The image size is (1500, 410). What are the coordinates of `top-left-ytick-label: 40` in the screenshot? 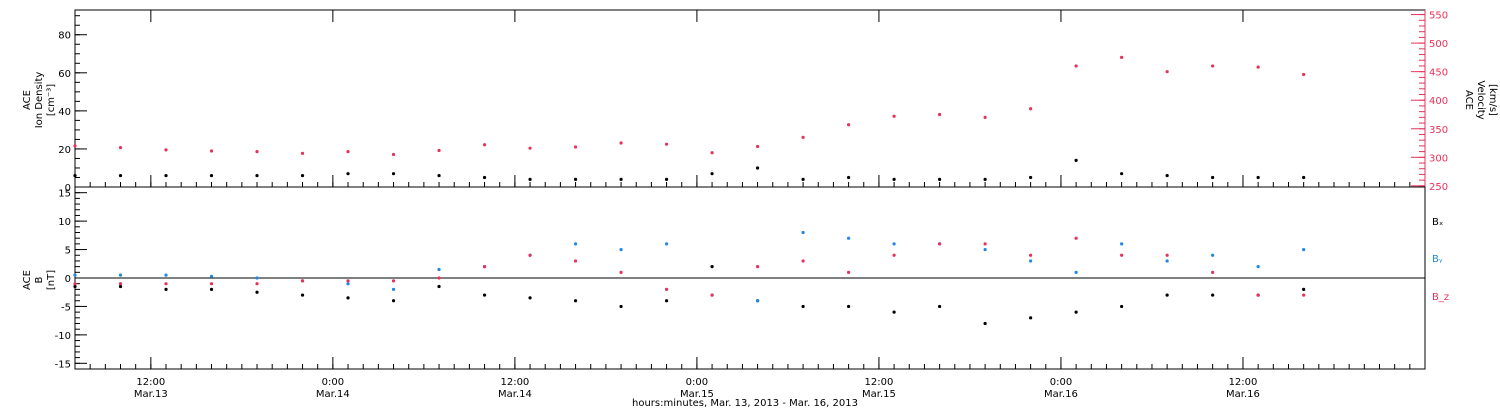 It's located at (64, 112).